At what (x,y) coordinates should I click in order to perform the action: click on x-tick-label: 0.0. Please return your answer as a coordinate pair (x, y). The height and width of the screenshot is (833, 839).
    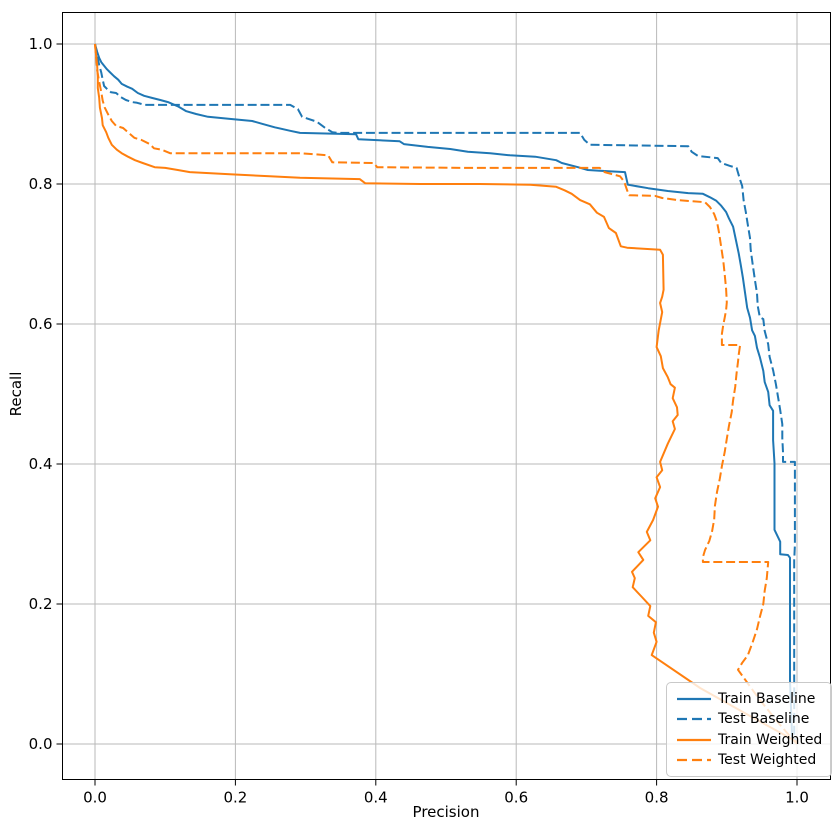
    Looking at the image, I should click on (95, 798).